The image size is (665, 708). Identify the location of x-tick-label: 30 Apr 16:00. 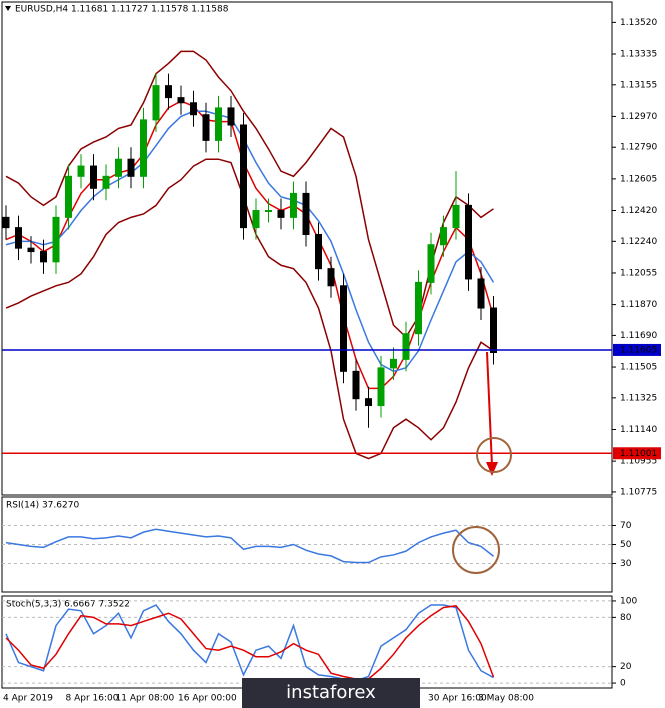
(457, 699).